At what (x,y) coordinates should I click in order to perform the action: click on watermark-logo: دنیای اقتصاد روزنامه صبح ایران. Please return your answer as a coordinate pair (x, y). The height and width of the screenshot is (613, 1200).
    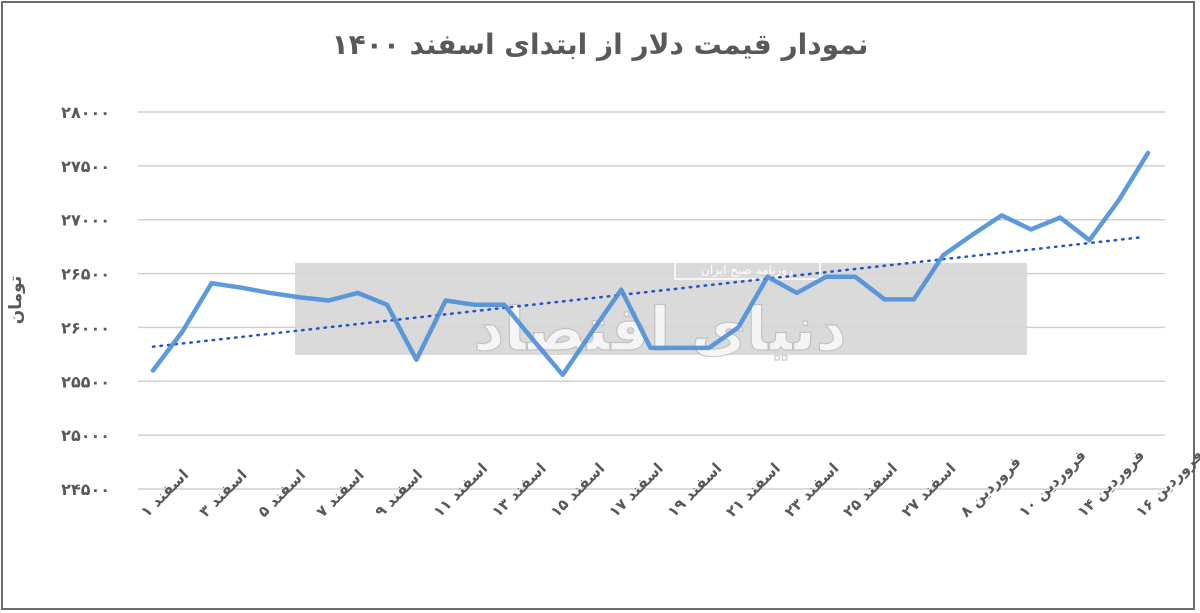
    Looking at the image, I should click on (661, 312).